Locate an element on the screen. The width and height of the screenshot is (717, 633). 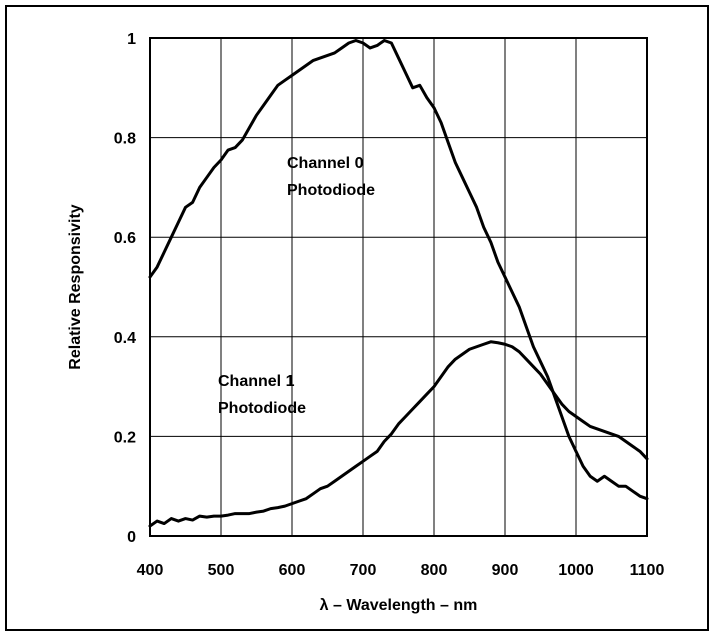
channel-0-label-line1: Channel 0 is located at coordinates (325, 163).